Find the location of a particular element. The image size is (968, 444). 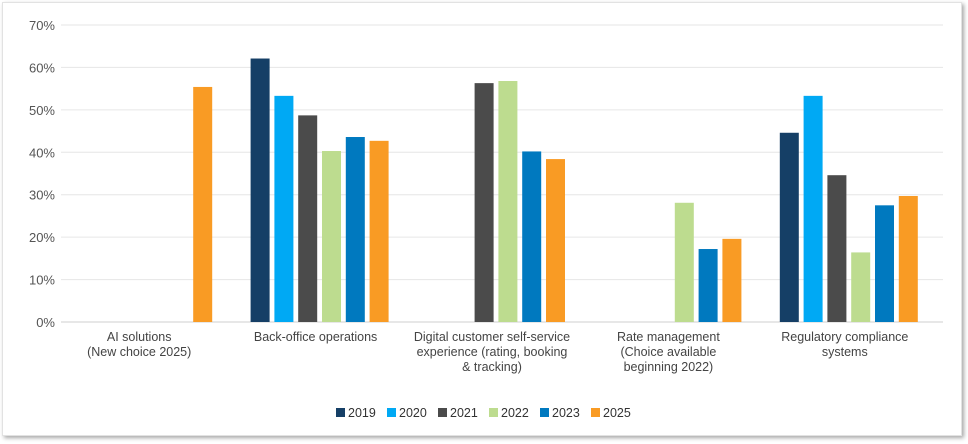

x-category-label: & tracking) is located at coordinates (492, 367).